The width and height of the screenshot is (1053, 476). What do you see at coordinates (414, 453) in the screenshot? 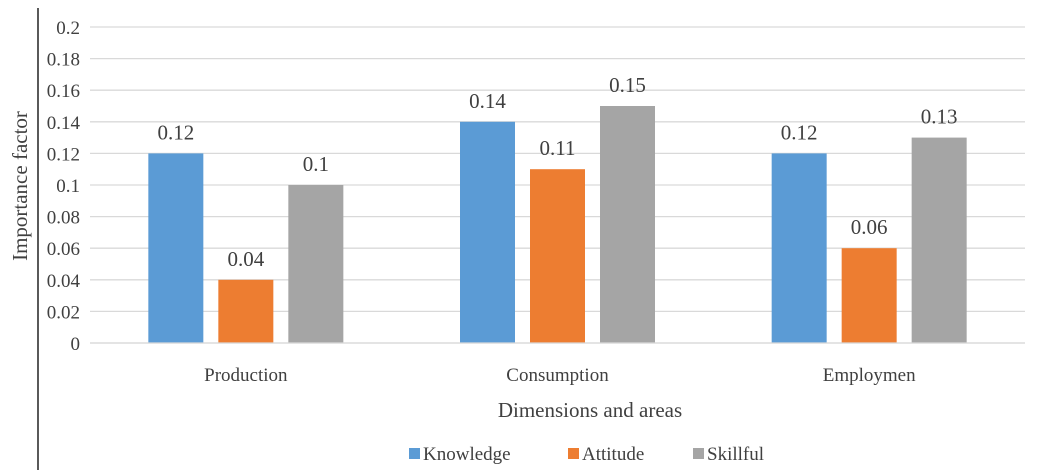
I see `legend-swatch-knowledge` at bounding box center [414, 453].